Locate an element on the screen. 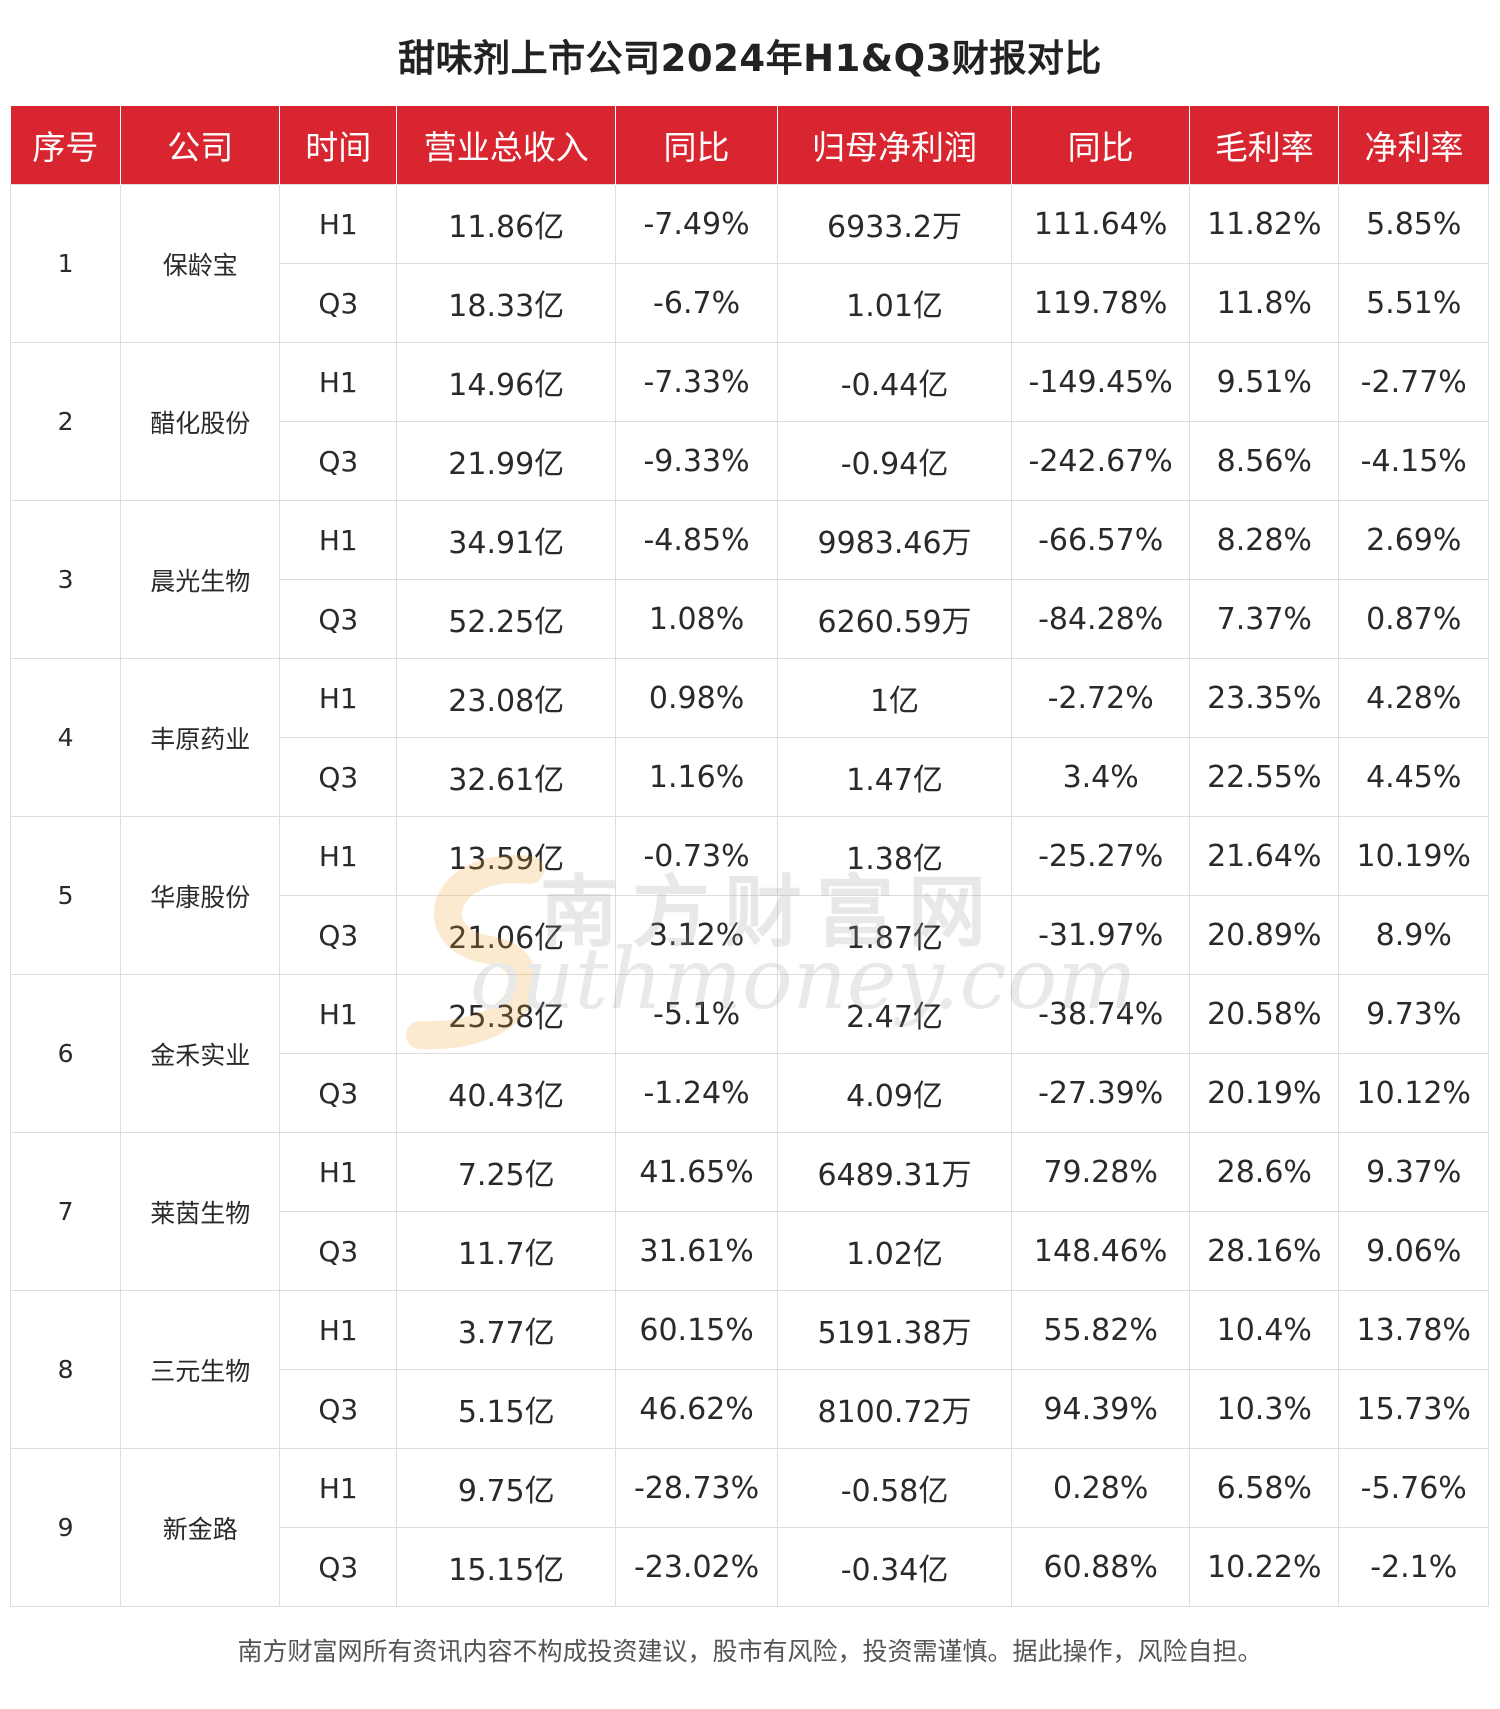  cell-revenue-yoy: -1.24% is located at coordinates (696, 1093).